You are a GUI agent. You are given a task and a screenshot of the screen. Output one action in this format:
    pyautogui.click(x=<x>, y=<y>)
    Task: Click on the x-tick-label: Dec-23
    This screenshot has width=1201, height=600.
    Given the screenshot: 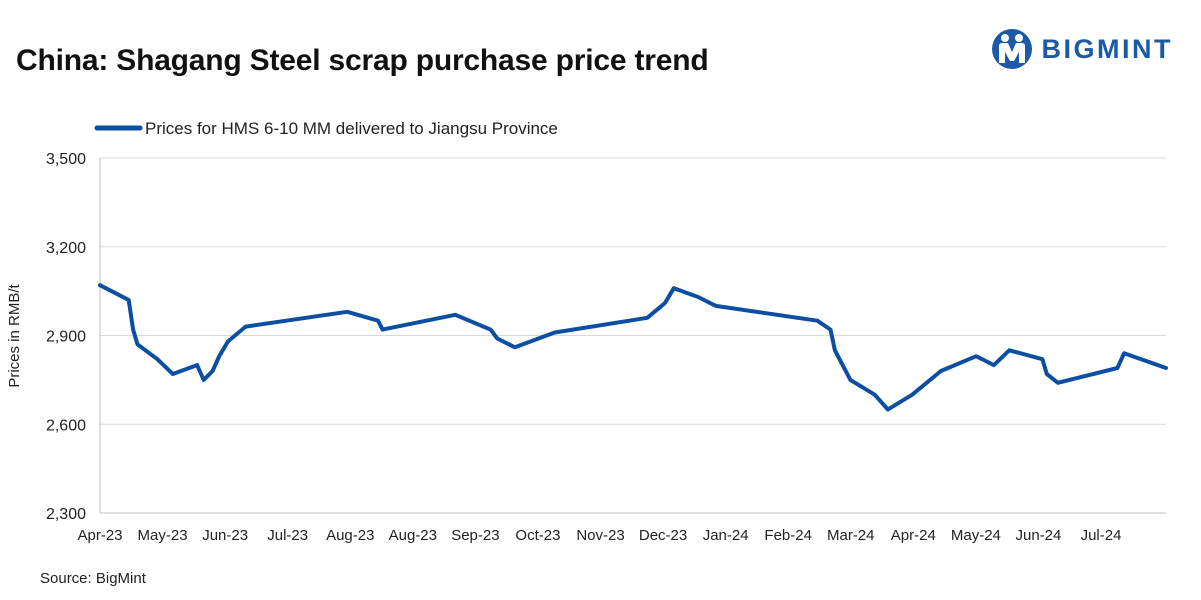 What is the action you would take?
    pyautogui.click(x=663, y=535)
    